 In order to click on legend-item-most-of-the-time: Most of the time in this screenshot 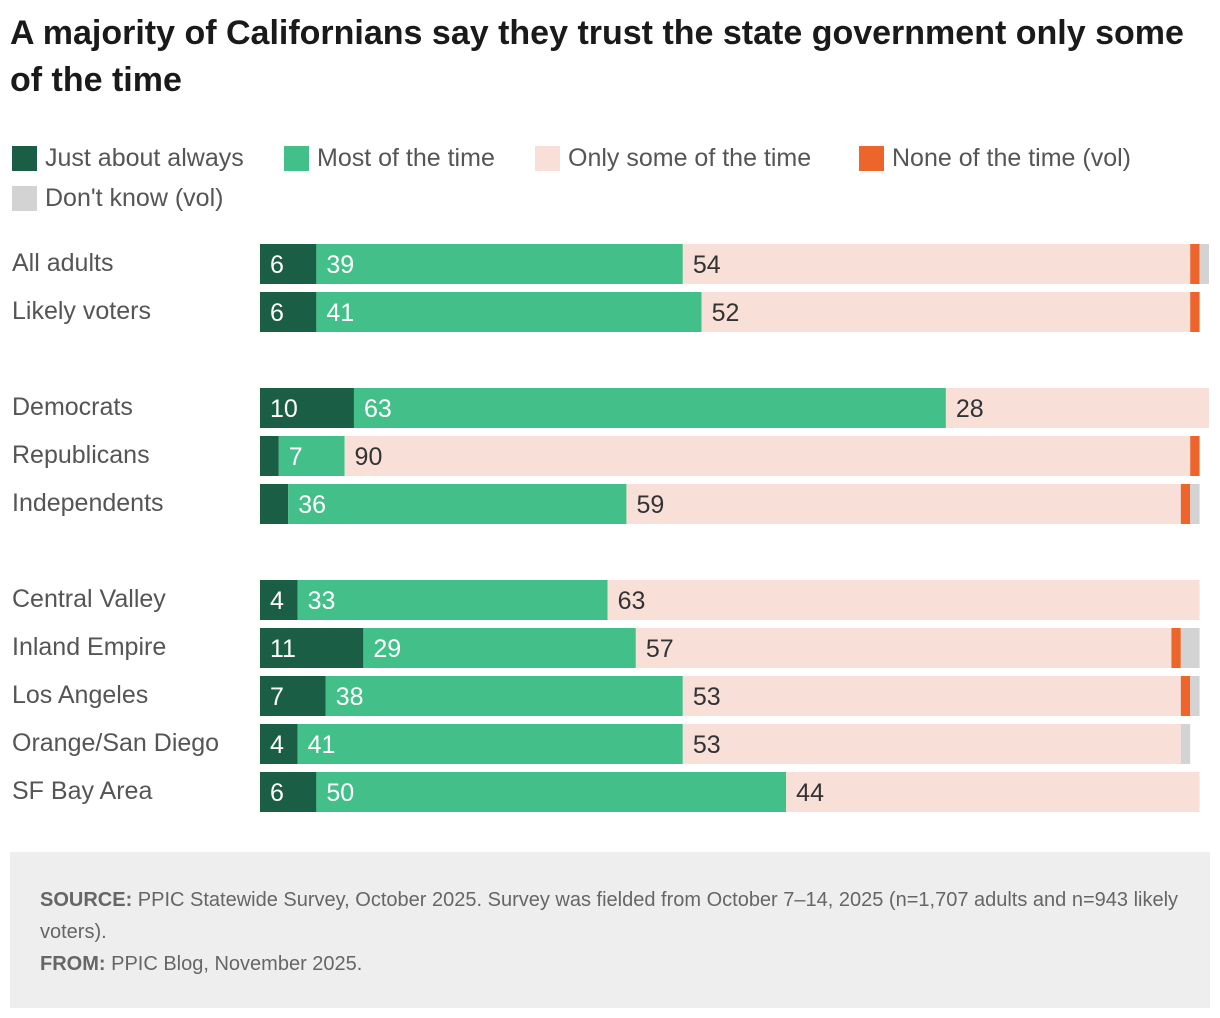, I will do `click(389, 158)`.